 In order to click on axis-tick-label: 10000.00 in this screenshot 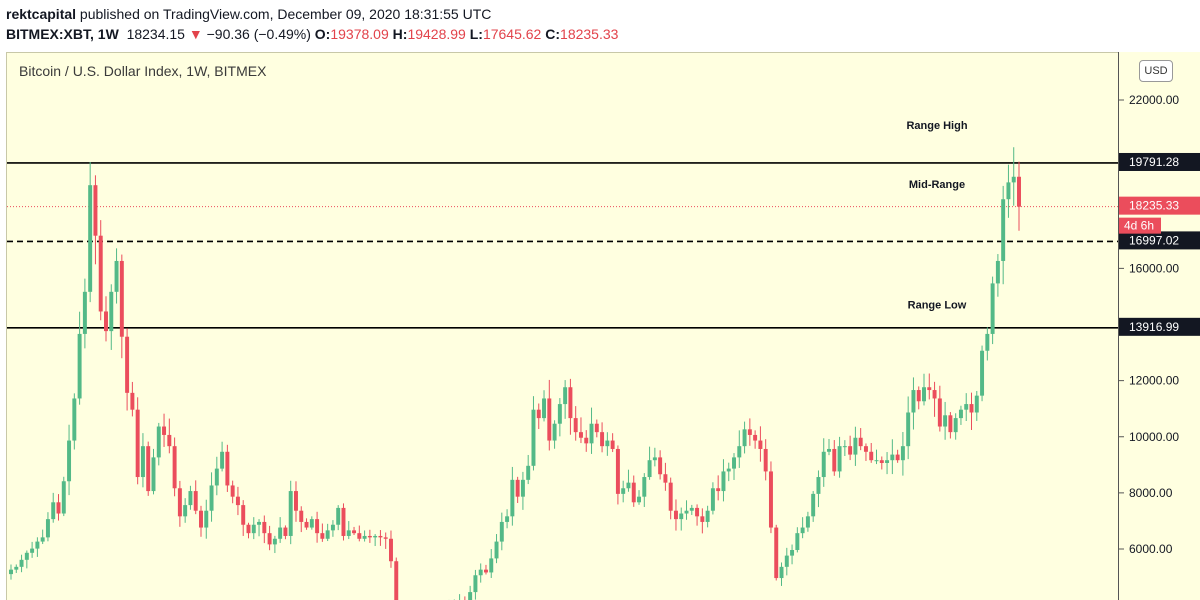, I will do `click(1154, 437)`.